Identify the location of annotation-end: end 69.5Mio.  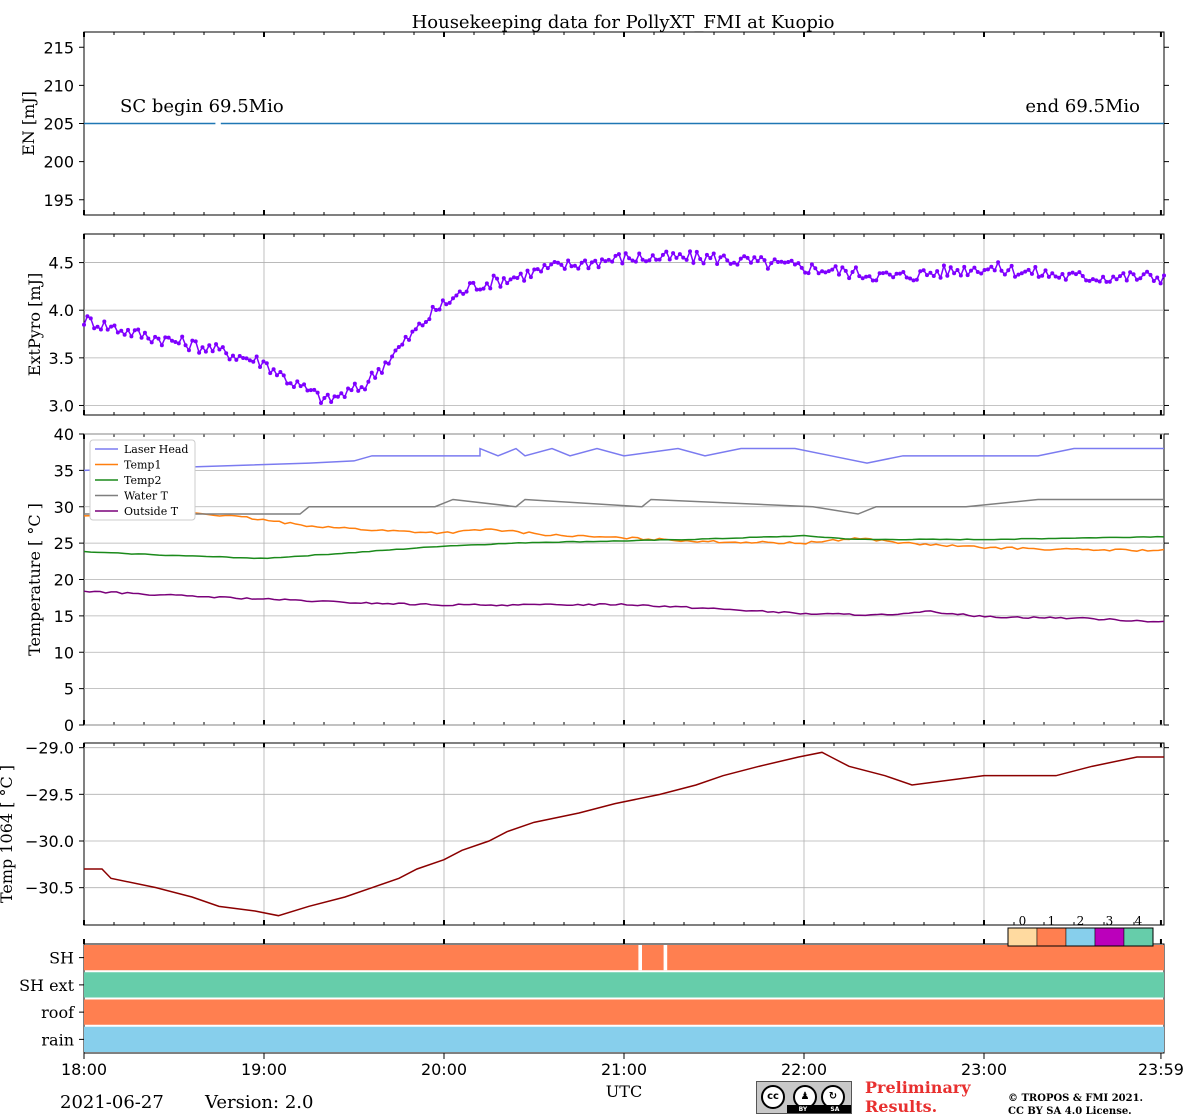
(1082, 106).